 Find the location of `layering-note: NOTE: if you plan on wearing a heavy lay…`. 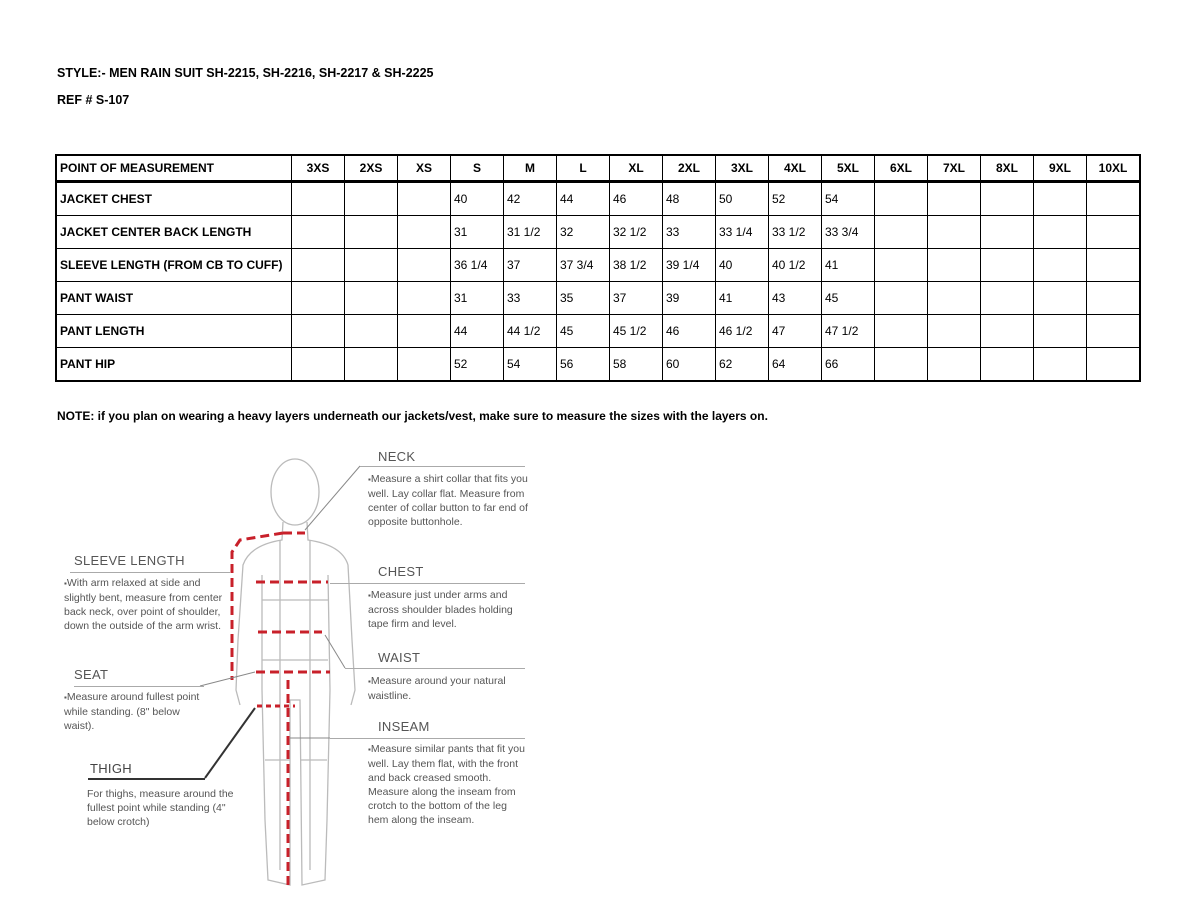

layering-note: NOTE: if you plan on wearing a heavy lay… is located at coordinates (412, 416).